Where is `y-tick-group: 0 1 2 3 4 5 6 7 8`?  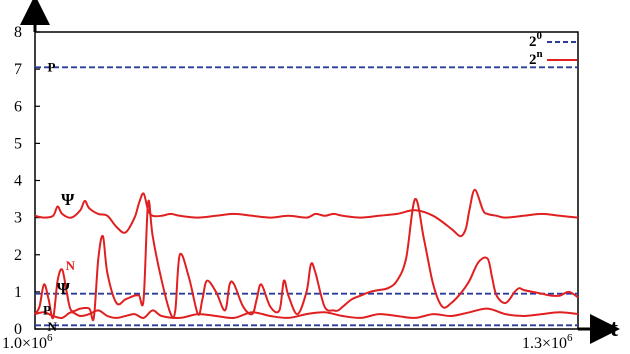
y-tick-group: 0 1 2 3 4 5 6 7 8 is located at coordinates (27, 181).